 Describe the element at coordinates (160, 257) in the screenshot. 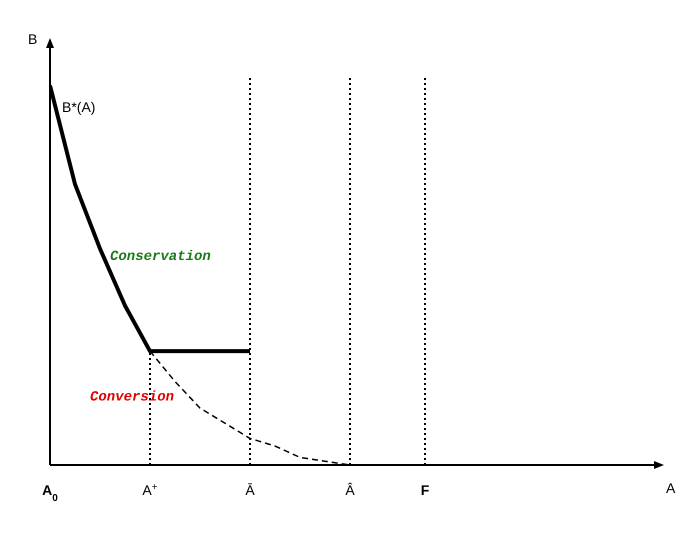

I see `annotation: Conservation` at that location.